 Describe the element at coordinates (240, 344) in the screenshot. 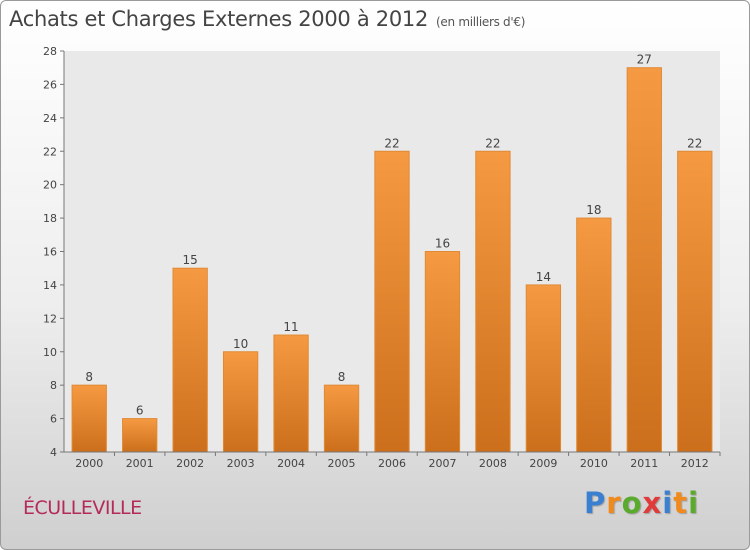

I see `bar-value-label: 10` at that location.